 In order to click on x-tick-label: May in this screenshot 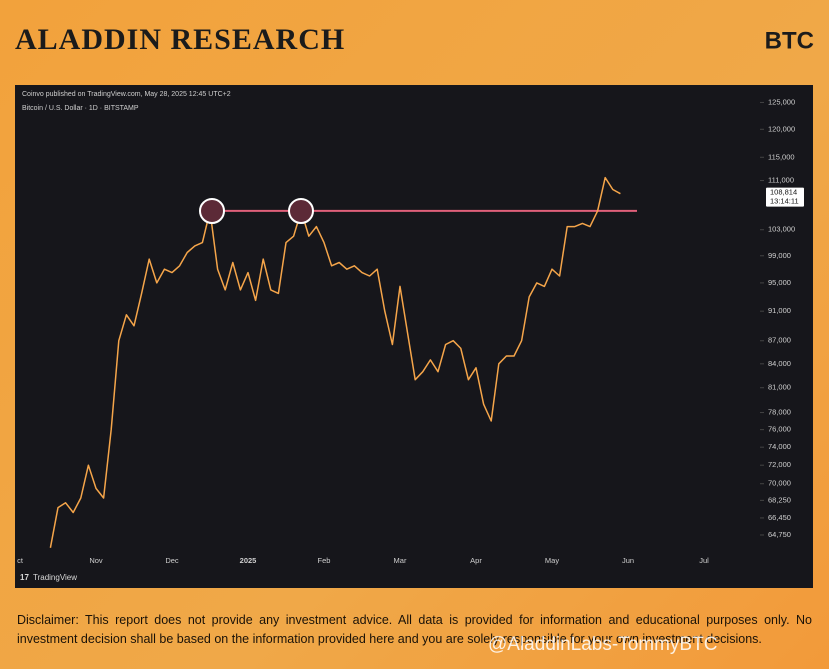, I will do `click(552, 560)`.